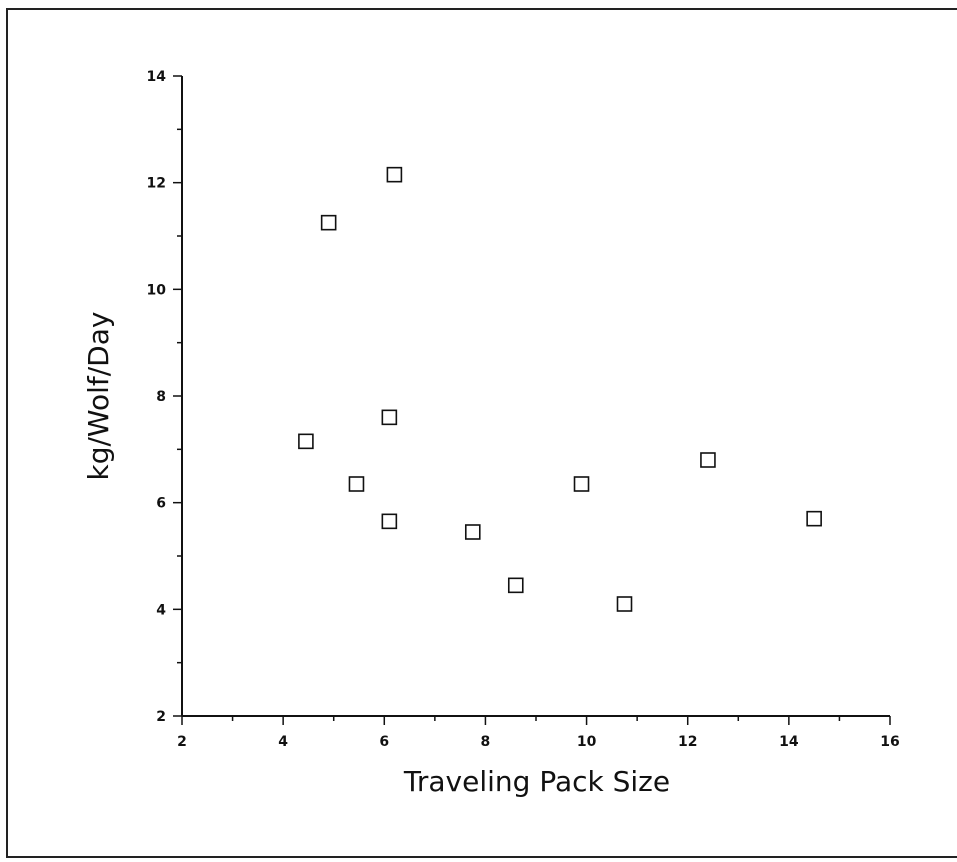 The width and height of the screenshot is (957, 862). What do you see at coordinates (789, 742) in the screenshot?
I see `x-tick-label: 14` at bounding box center [789, 742].